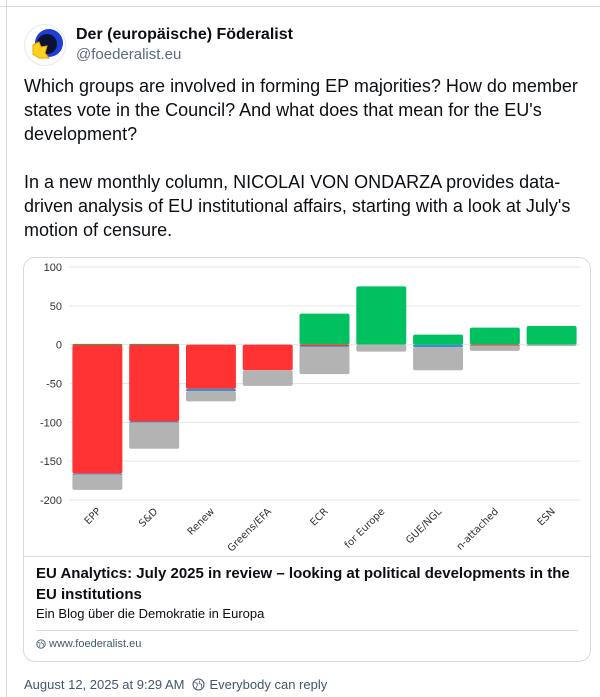 The image size is (600, 697). Describe the element at coordinates (184, 34) in the screenshot. I see `display-name: Der (europäische) Föderalist` at that location.